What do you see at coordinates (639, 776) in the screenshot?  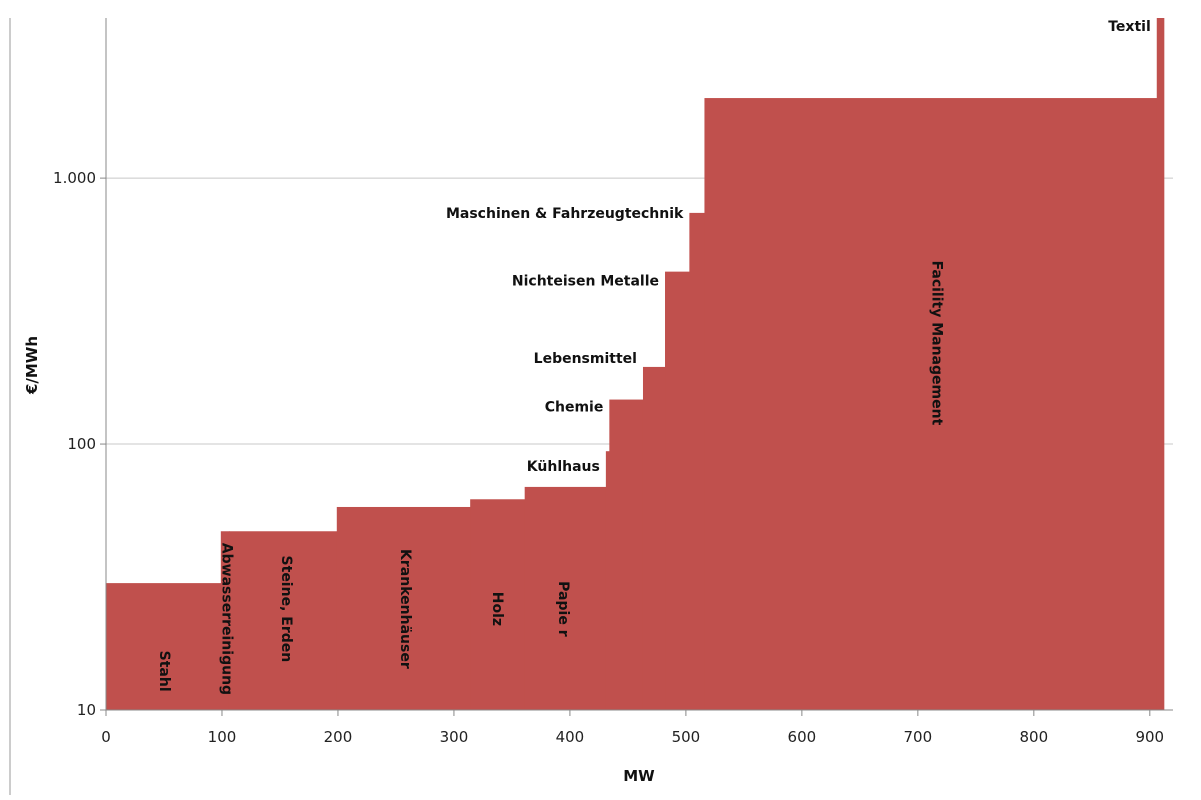 I see `x-axis-title: MW` at bounding box center [639, 776].